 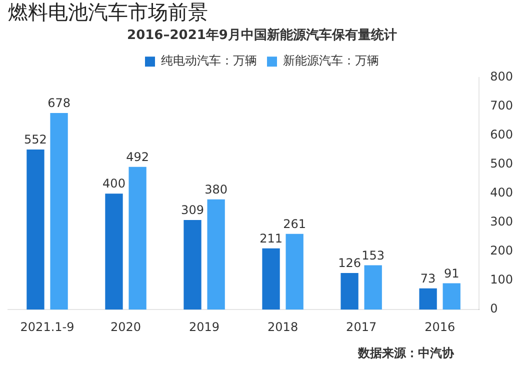 What do you see at coordinates (452, 273) in the screenshot?
I see `data-label: 91` at bounding box center [452, 273].